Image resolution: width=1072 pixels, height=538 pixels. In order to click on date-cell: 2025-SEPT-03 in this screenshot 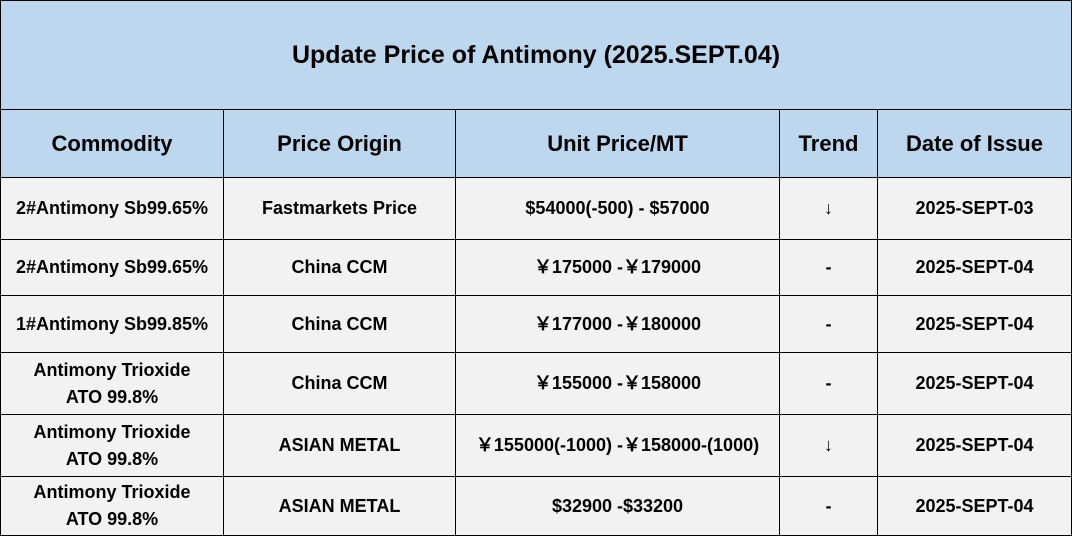, I will do `click(974, 208)`.